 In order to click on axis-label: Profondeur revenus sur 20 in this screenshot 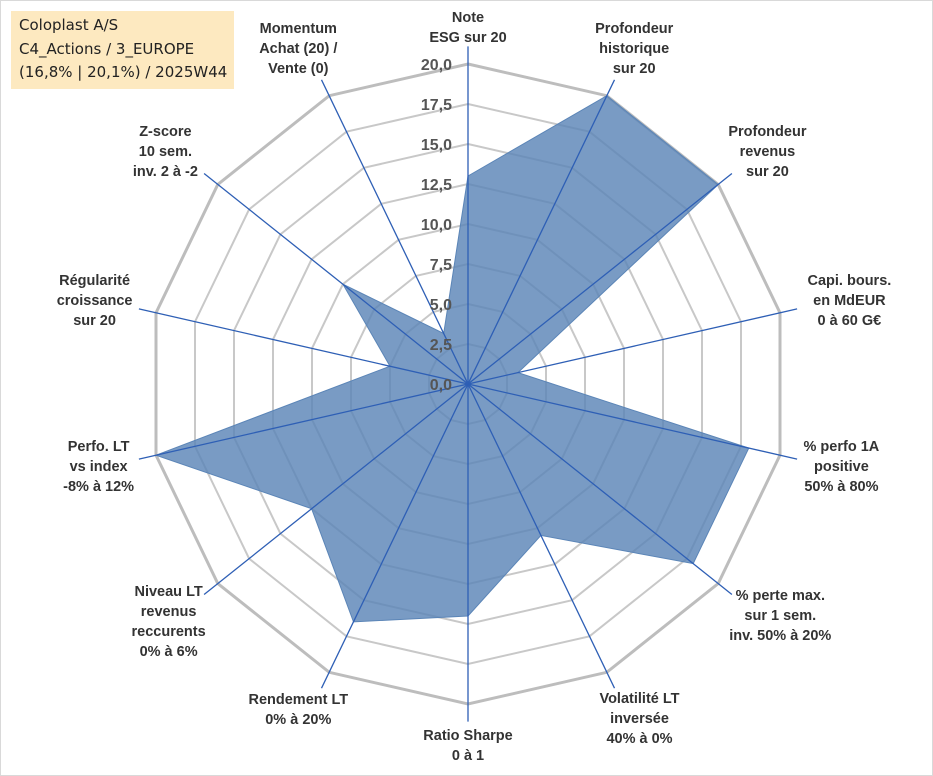, I will do `click(767, 152)`.